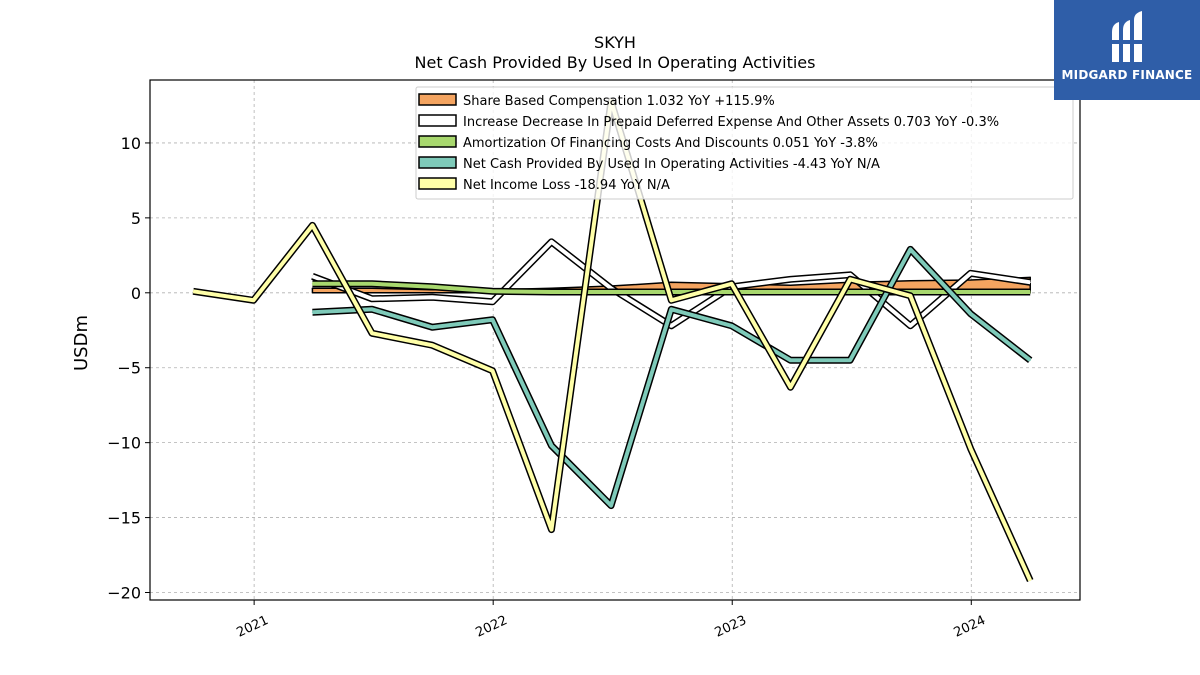  What do you see at coordinates (136, 218) in the screenshot?
I see `y-tick-label: 5` at bounding box center [136, 218].